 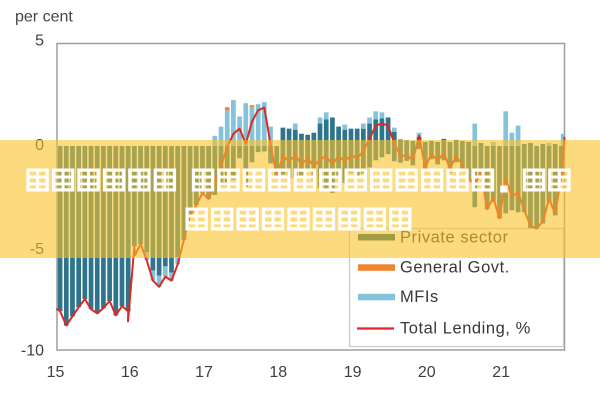 What do you see at coordinates (353, 372) in the screenshot?
I see `svg-text: 19` at bounding box center [353, 372].